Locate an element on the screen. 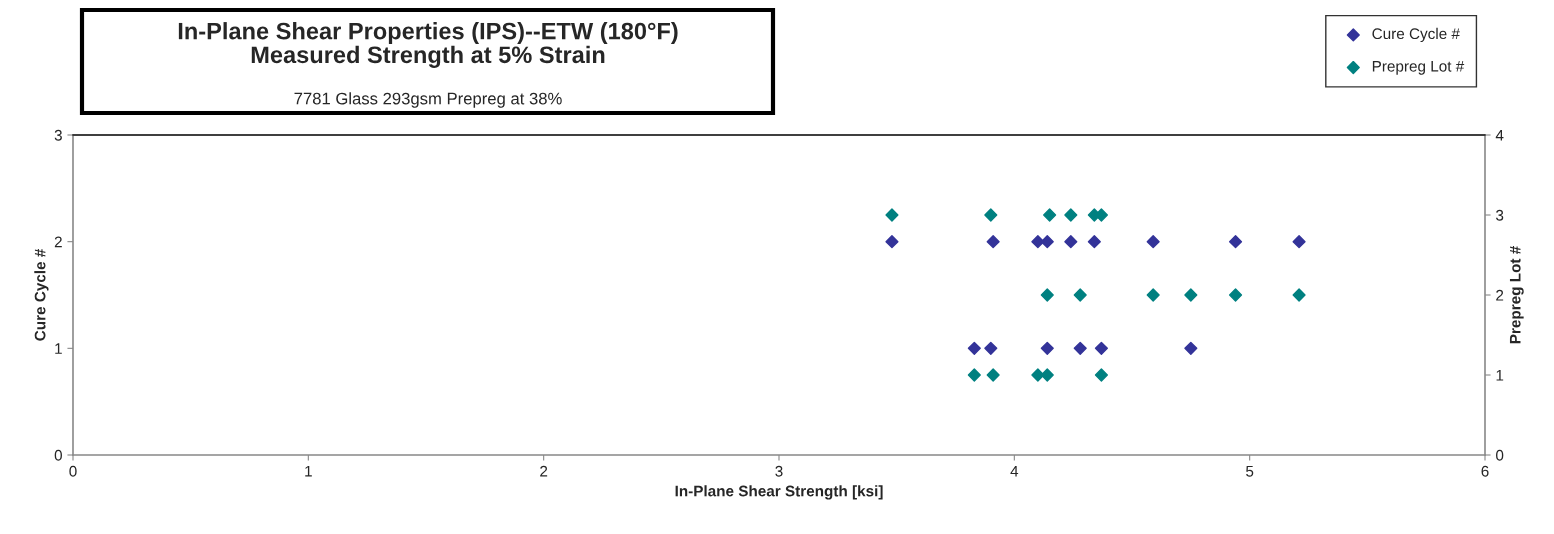 This screenshot has height=534, width=1554. x-axis-title: In-Plane Shear Strength [ksi] is located at coordinates (779, 492).